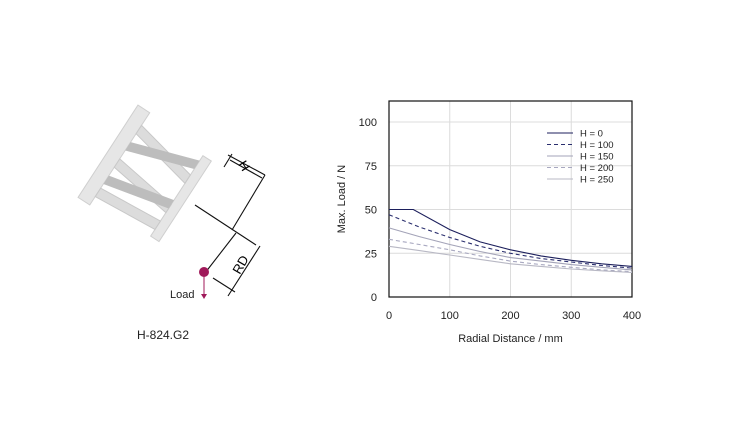  What do you see at coordinates (632, 316) in the screenshot?
I see `x-tick-label: 400` at bounding box center [632, 316].